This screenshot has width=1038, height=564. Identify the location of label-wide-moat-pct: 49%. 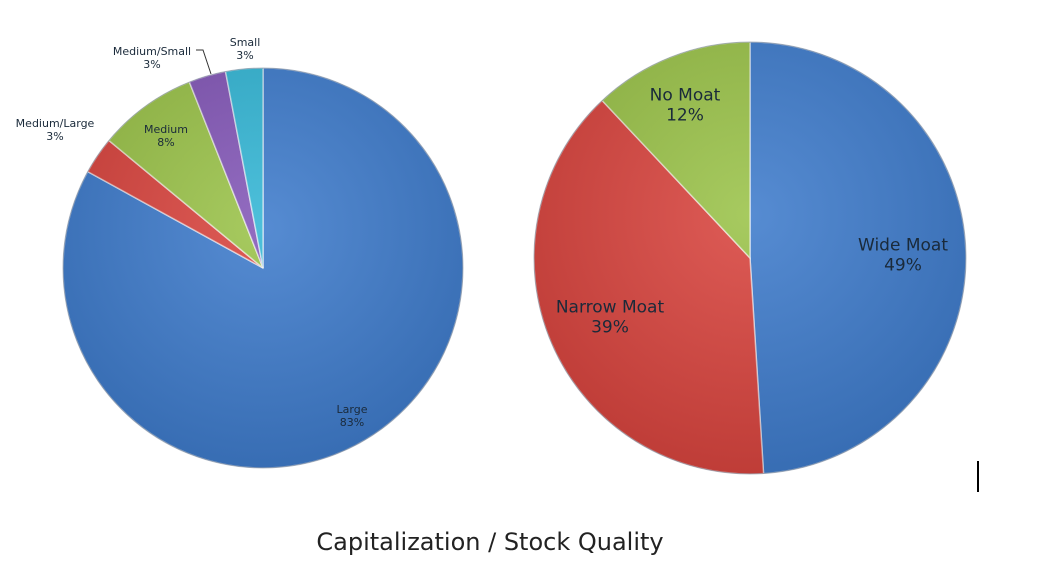
(903, 266).